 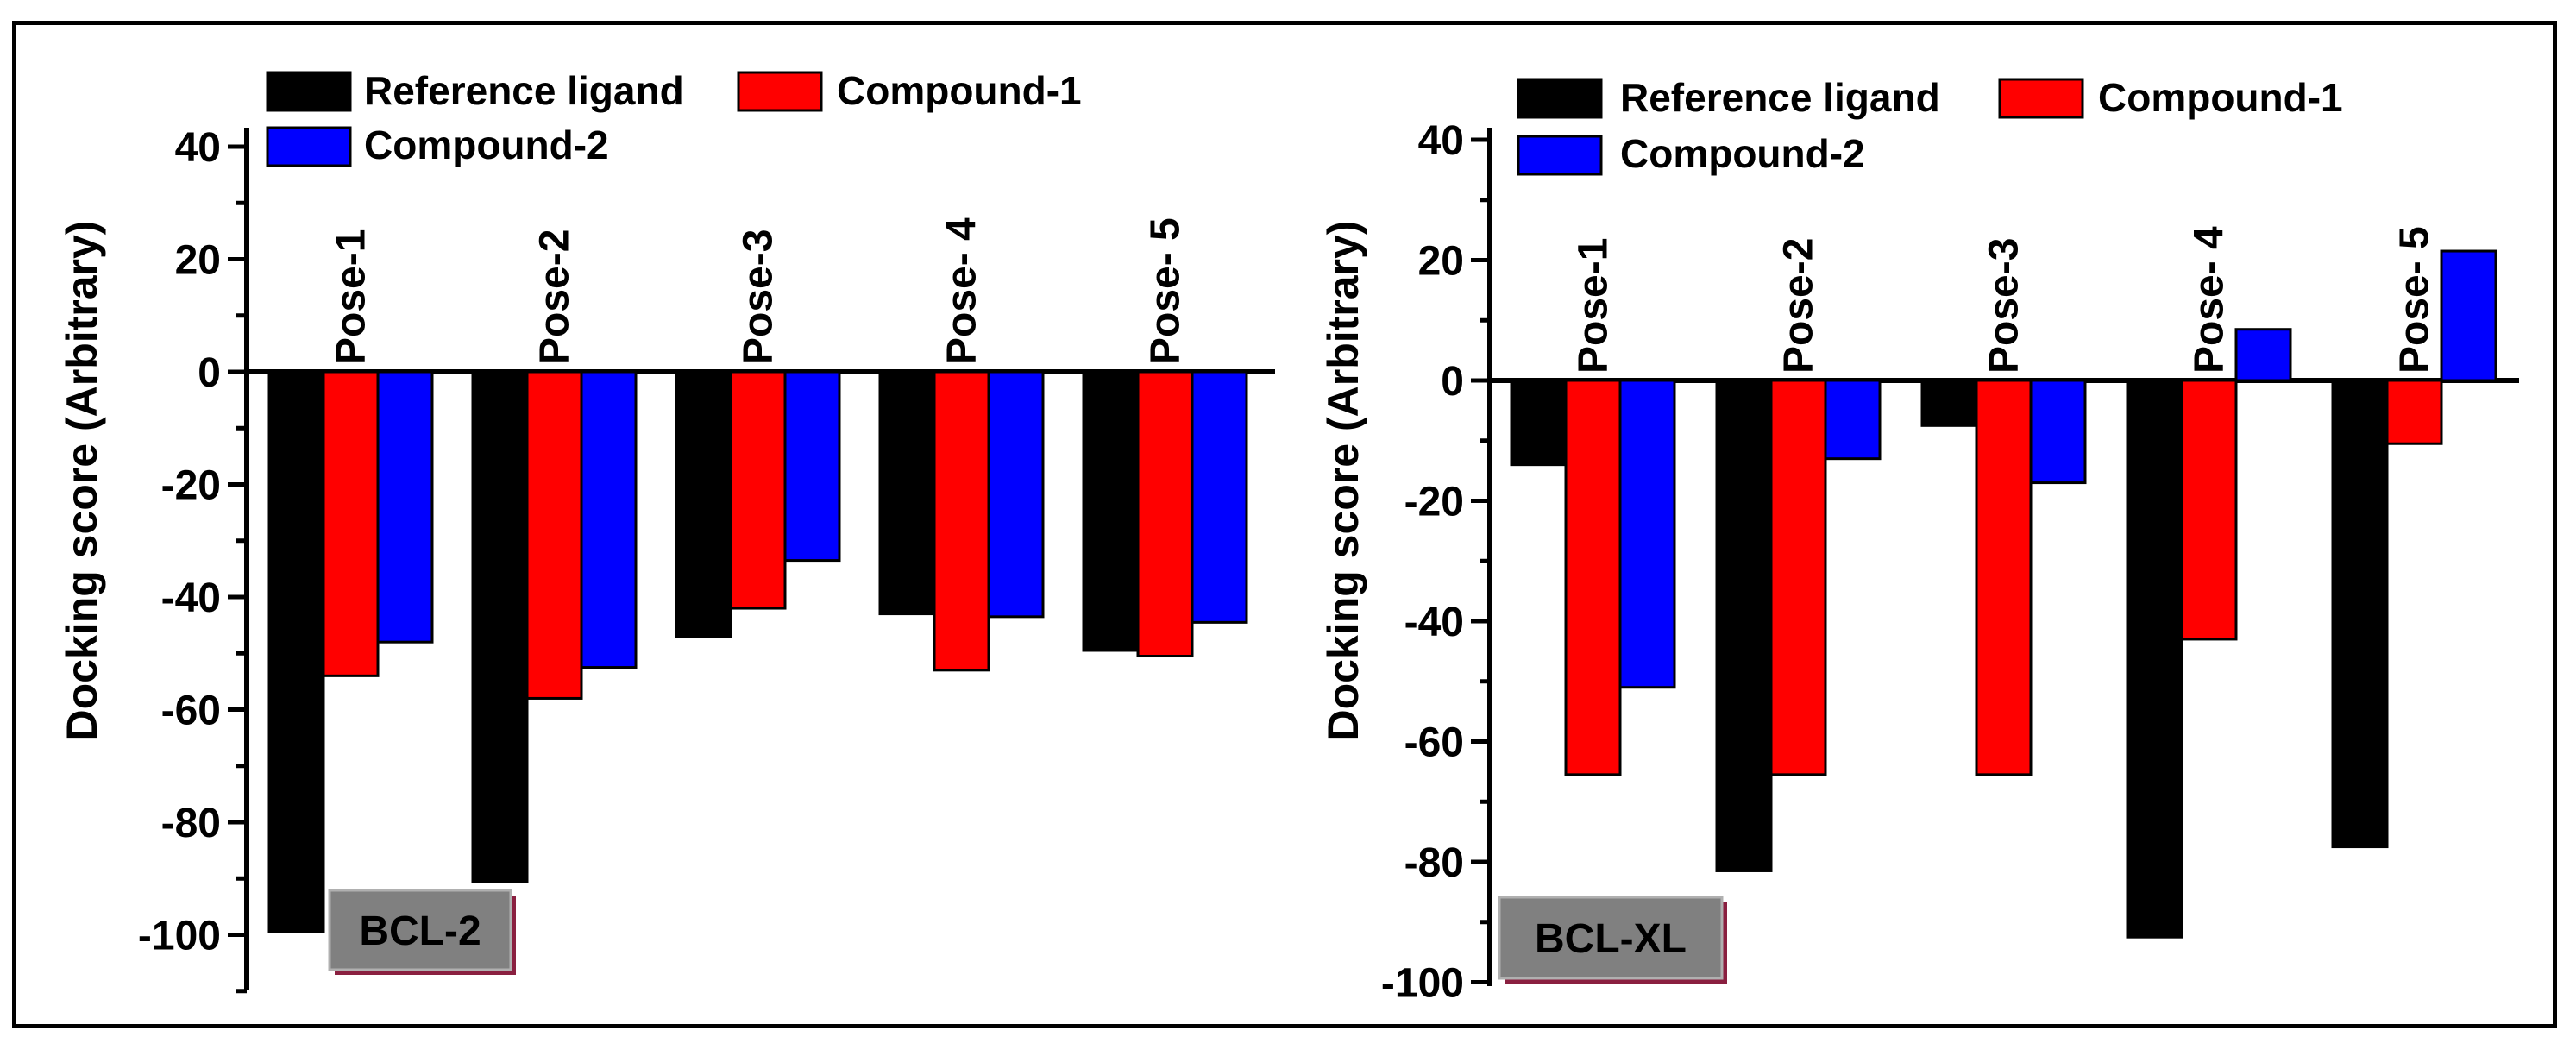 I want to click on panel-2-y-tick-label: -100, so click(x=1422, y=984).